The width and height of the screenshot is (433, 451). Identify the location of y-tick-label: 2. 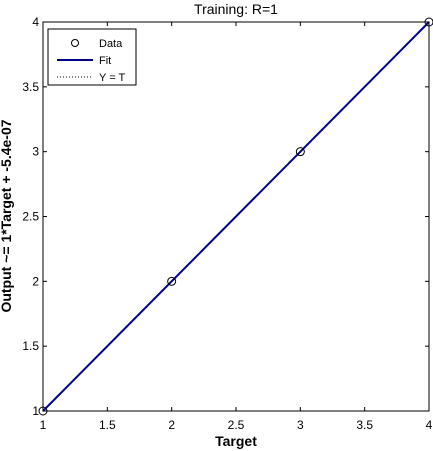
(35, 281).